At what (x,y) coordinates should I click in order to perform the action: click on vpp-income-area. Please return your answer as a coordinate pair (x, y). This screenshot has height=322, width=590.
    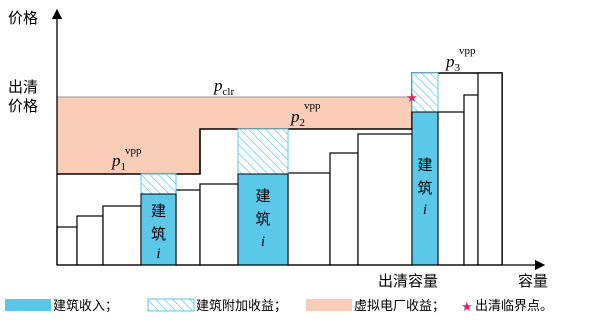
    Looking at the image, I should click on (234, 135).